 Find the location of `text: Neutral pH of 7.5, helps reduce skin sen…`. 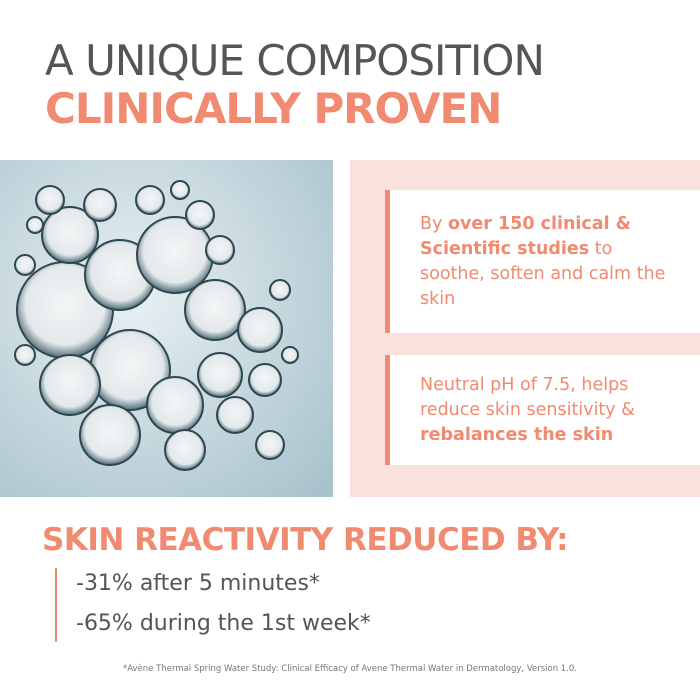

text: Neutral pH of 7.5, helps reduce skin sen… is located at coordinates (527, 397).